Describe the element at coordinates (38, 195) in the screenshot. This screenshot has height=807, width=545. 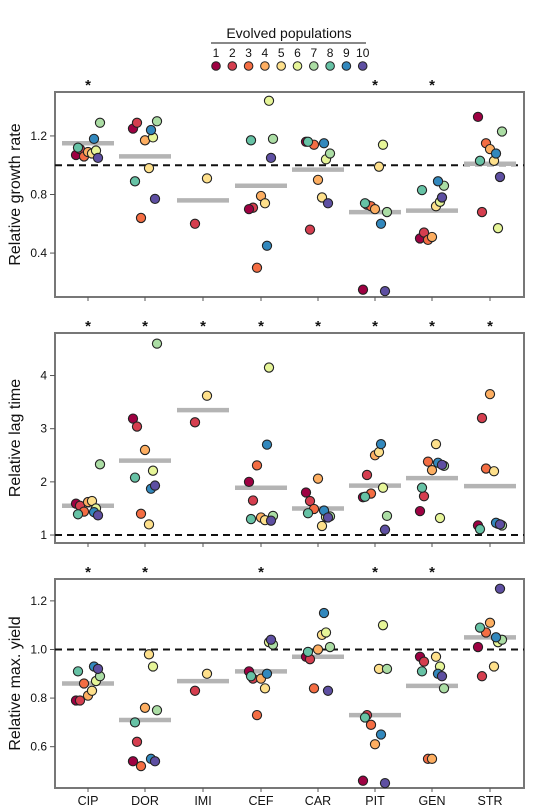
I see `y-tick-label: 0.8` at that location.